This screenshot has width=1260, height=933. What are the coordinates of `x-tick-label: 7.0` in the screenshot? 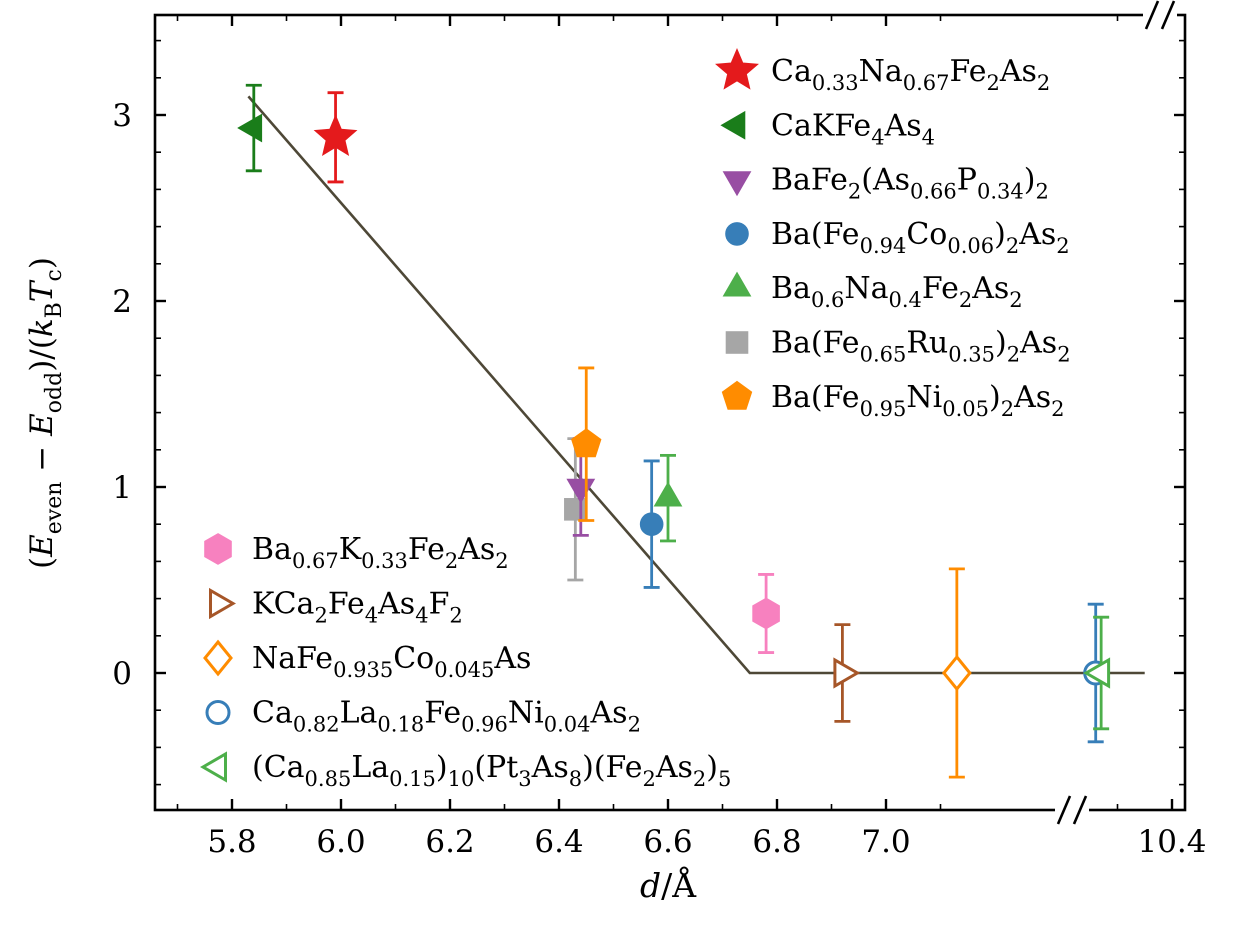 It's located at (885, 842).